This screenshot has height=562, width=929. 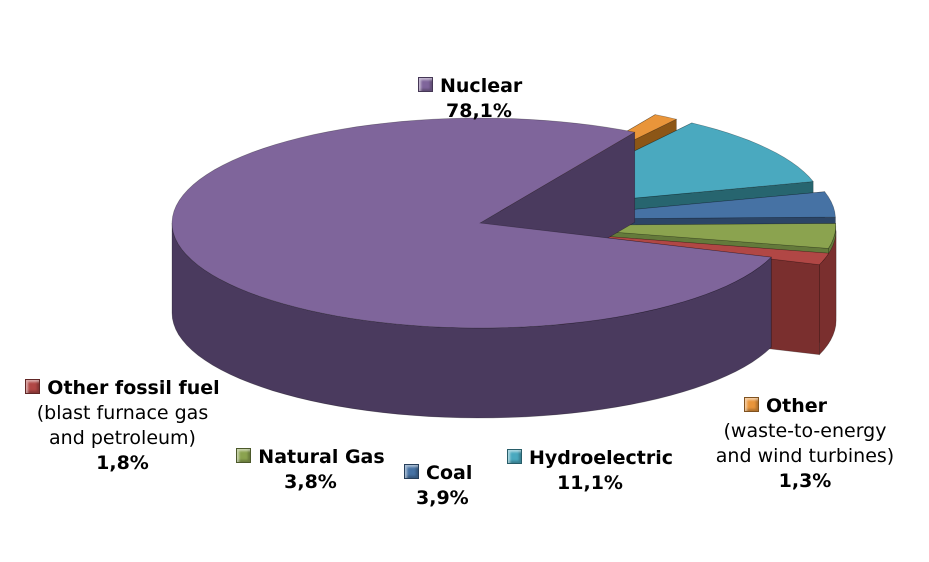 I want to click on label-nuclear-name: Nuclear, so click(x=481, y=86).